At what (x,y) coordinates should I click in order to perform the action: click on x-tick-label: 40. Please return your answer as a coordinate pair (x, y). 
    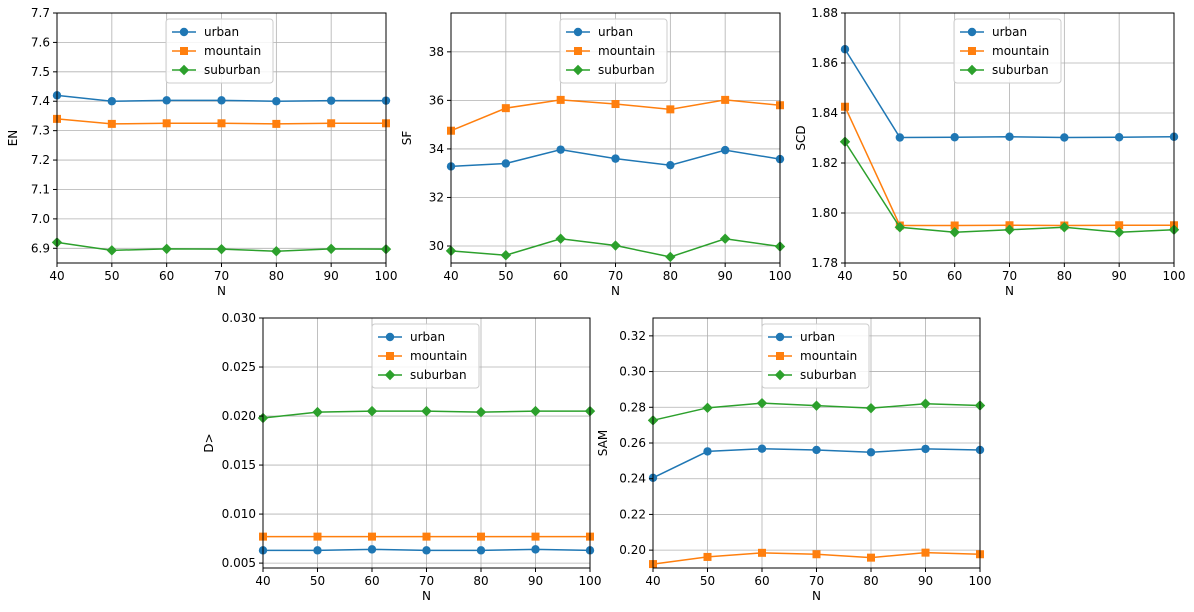
    Looking at the image, I should click on (450, 276).